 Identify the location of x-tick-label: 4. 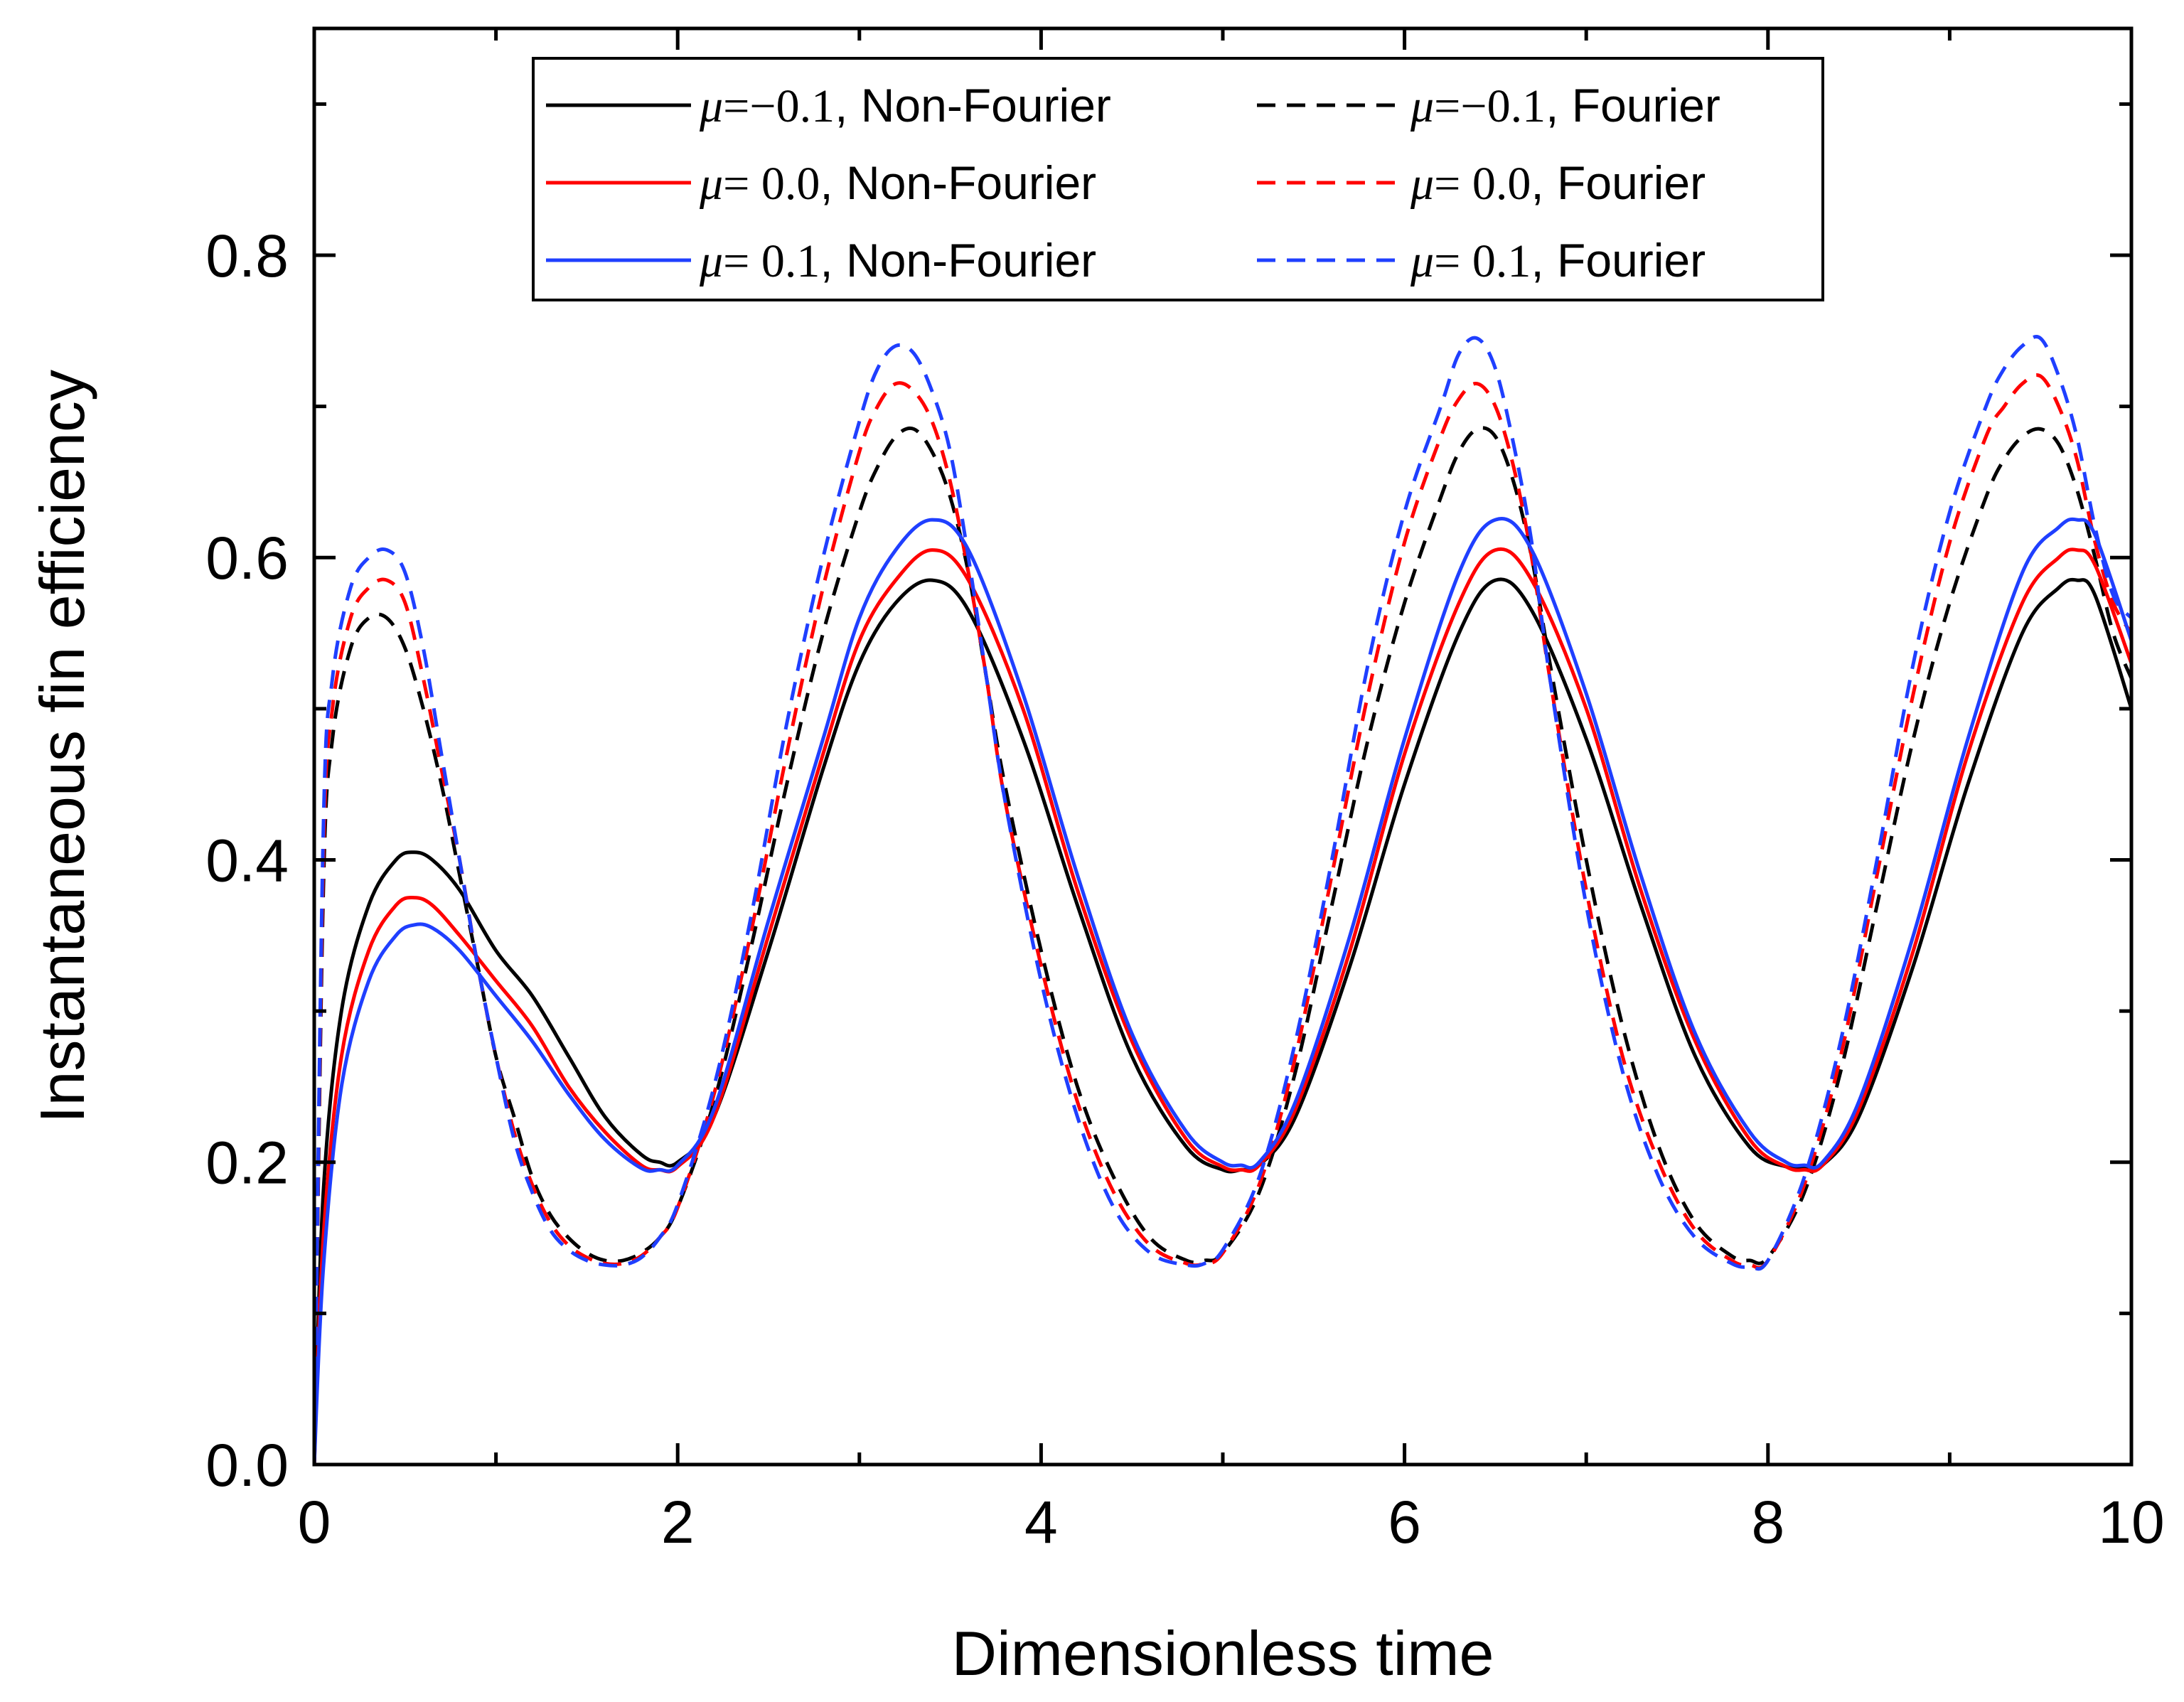
(1041, 1522).